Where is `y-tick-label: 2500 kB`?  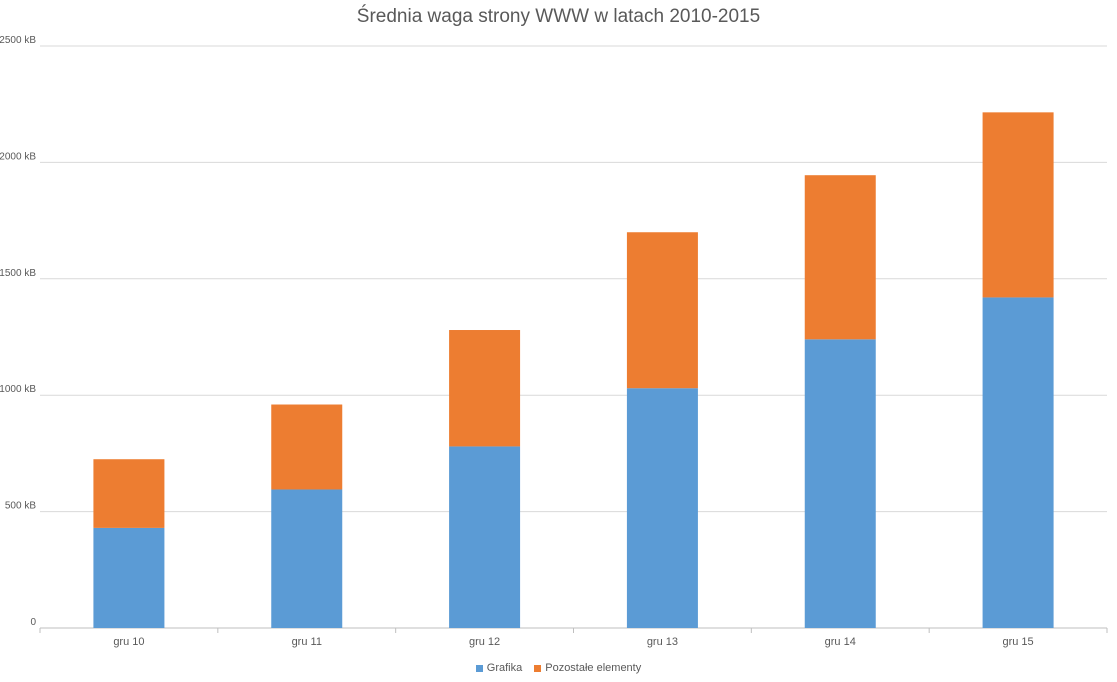 y-tick-label: 2500 kB is located at coordinates (18, 40).